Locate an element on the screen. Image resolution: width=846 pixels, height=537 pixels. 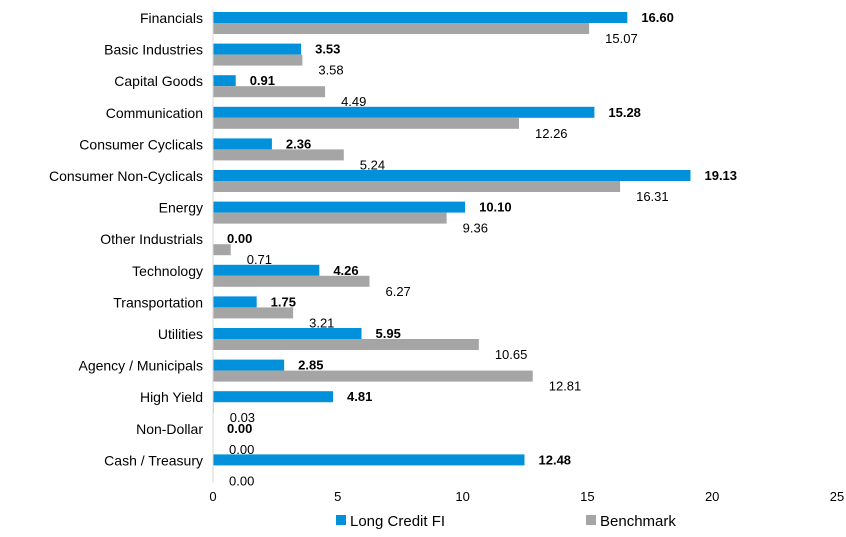
bar-long-credit-agency-municipals is located at coordinates (249, 365).